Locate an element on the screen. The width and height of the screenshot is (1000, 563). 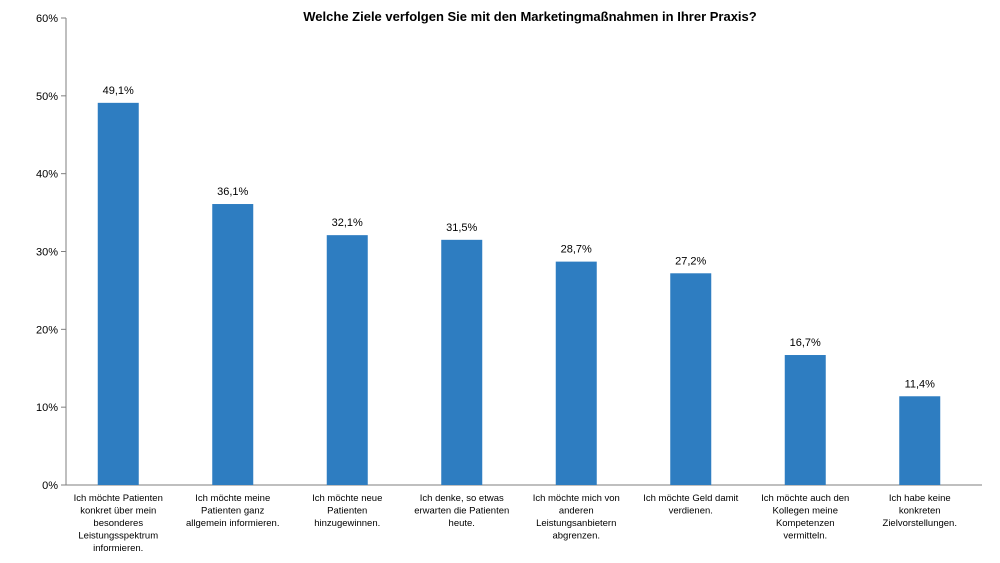
category-label-line: Patienten is located at coordinates (347, 511).